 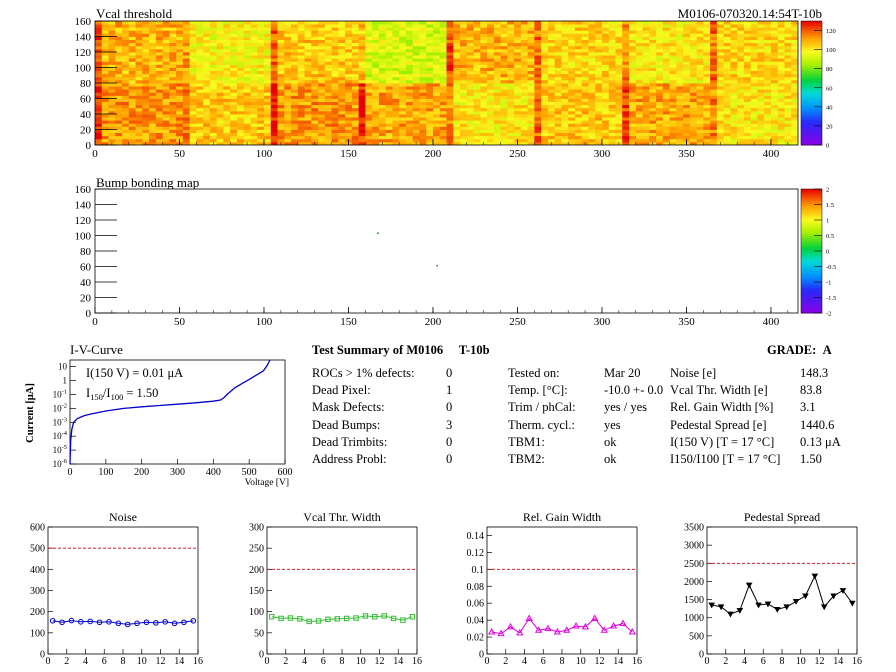 I want to click on summary-right-value: 1440.6, so click(x=817, y=424).